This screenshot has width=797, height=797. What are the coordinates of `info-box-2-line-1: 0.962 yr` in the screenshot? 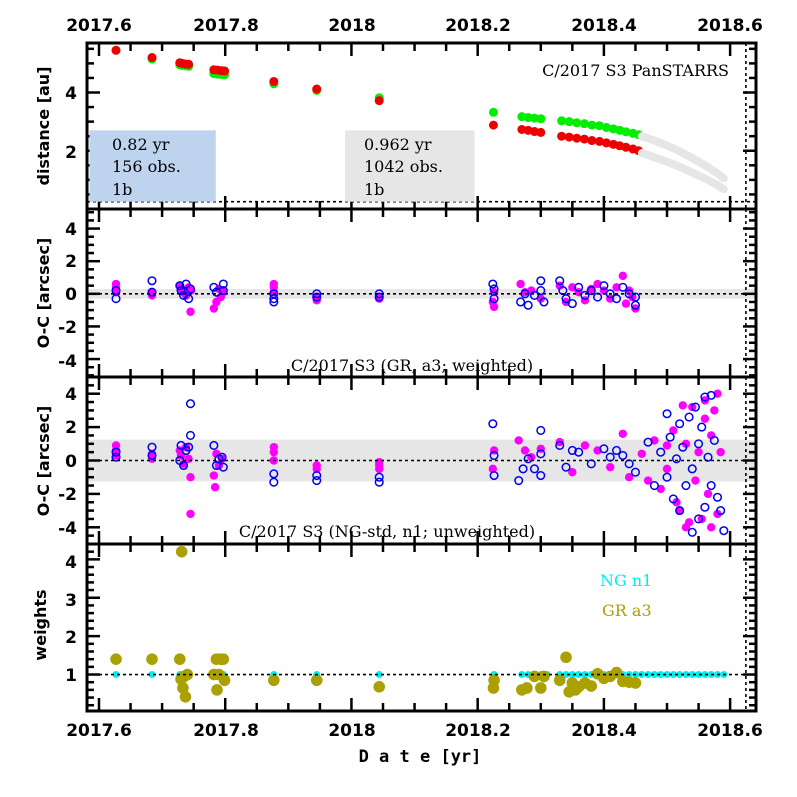 It's located at (398, 144).